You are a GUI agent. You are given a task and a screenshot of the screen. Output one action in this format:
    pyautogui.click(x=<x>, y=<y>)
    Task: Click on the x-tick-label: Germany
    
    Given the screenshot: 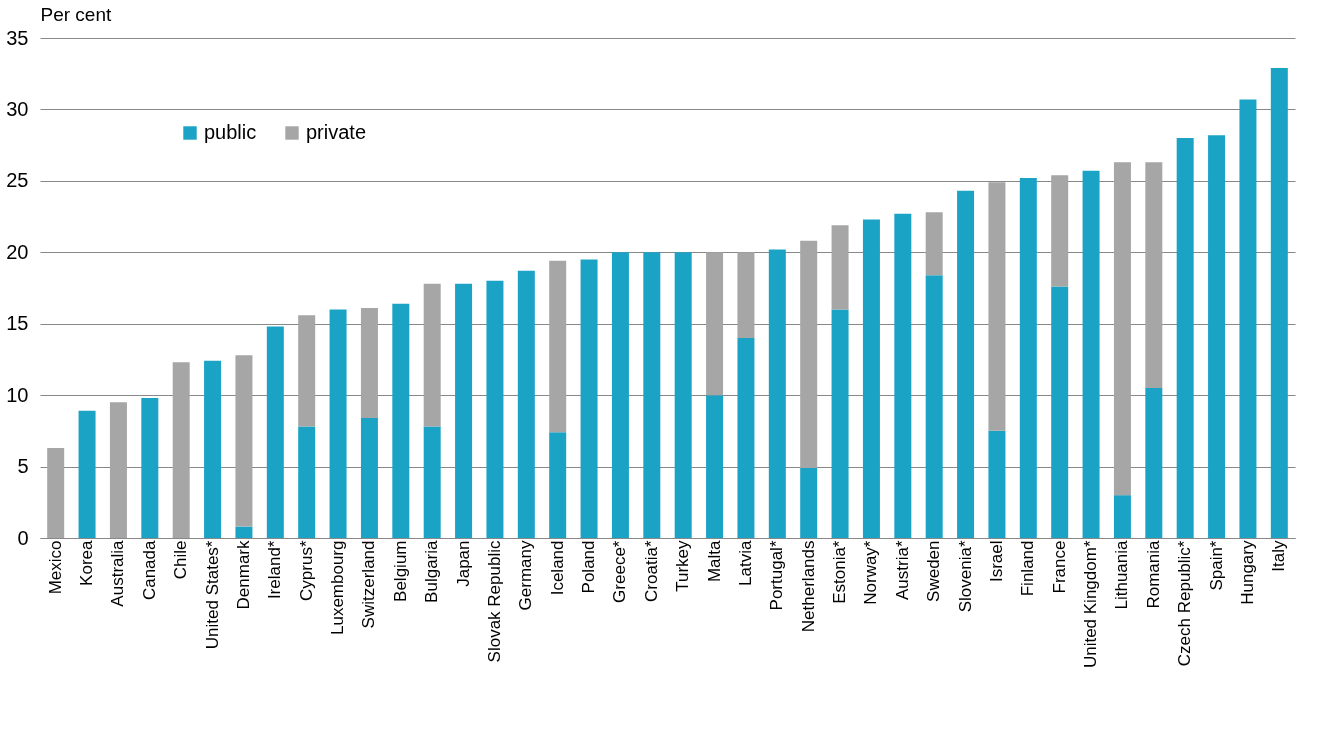 What is the action you would take?
    pyautogui.click(x=526, y=575)
    